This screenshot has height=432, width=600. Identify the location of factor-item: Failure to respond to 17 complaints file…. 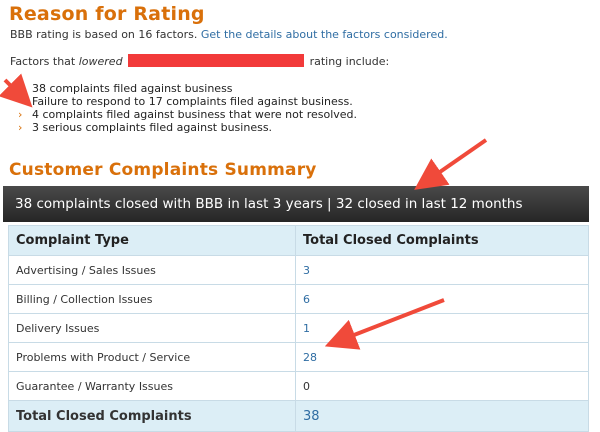
(187, 101).